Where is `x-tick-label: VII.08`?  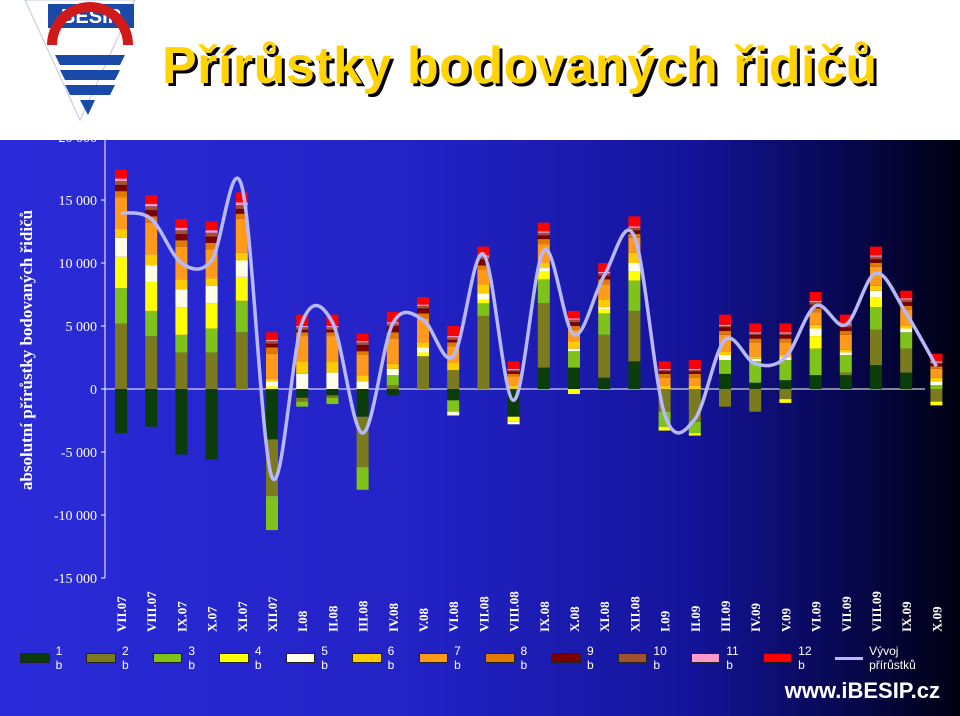 x-tick-label: VII.08 is located at coordinates (483, 614).